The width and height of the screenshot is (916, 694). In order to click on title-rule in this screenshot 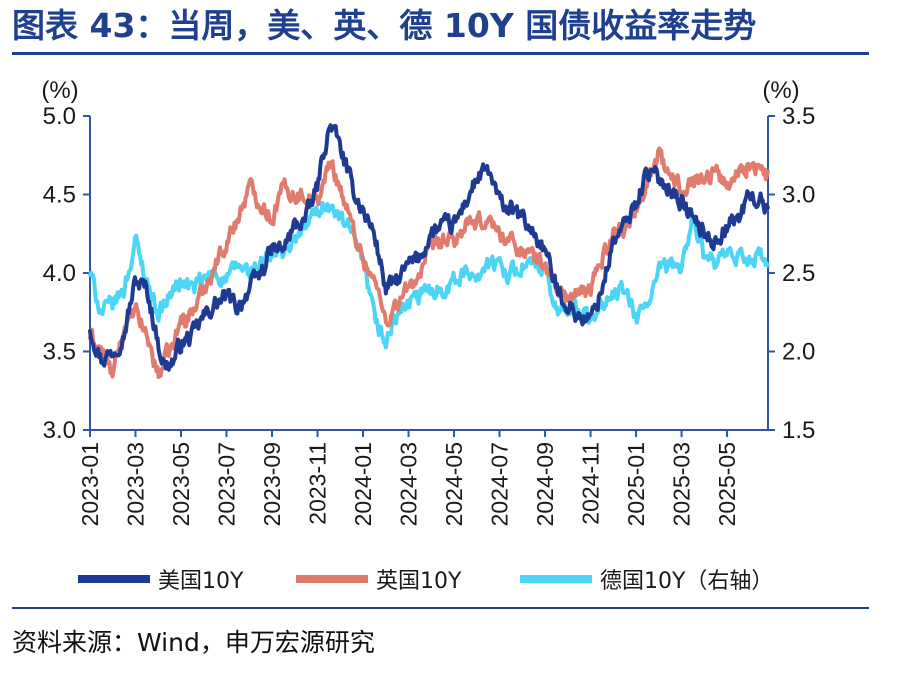, I will do `click(440, 53)`.